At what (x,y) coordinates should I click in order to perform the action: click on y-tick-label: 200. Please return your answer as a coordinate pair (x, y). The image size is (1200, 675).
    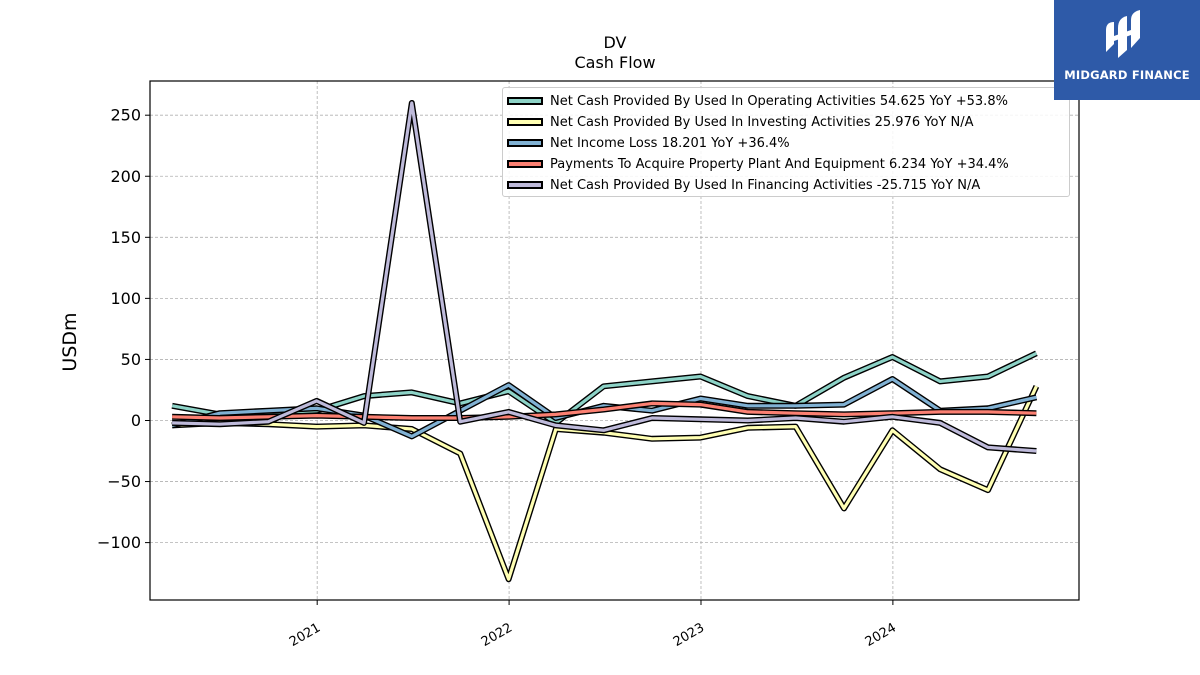
    Looking at the image, I should click on (125, 176).